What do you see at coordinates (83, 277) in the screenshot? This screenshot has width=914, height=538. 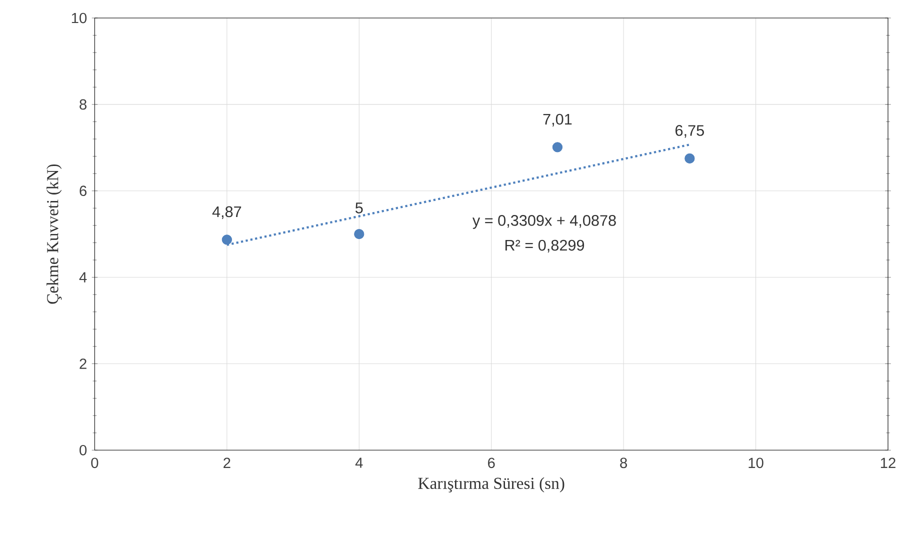 I see `y-tick-label: 4` at bounding box center [83, 277].